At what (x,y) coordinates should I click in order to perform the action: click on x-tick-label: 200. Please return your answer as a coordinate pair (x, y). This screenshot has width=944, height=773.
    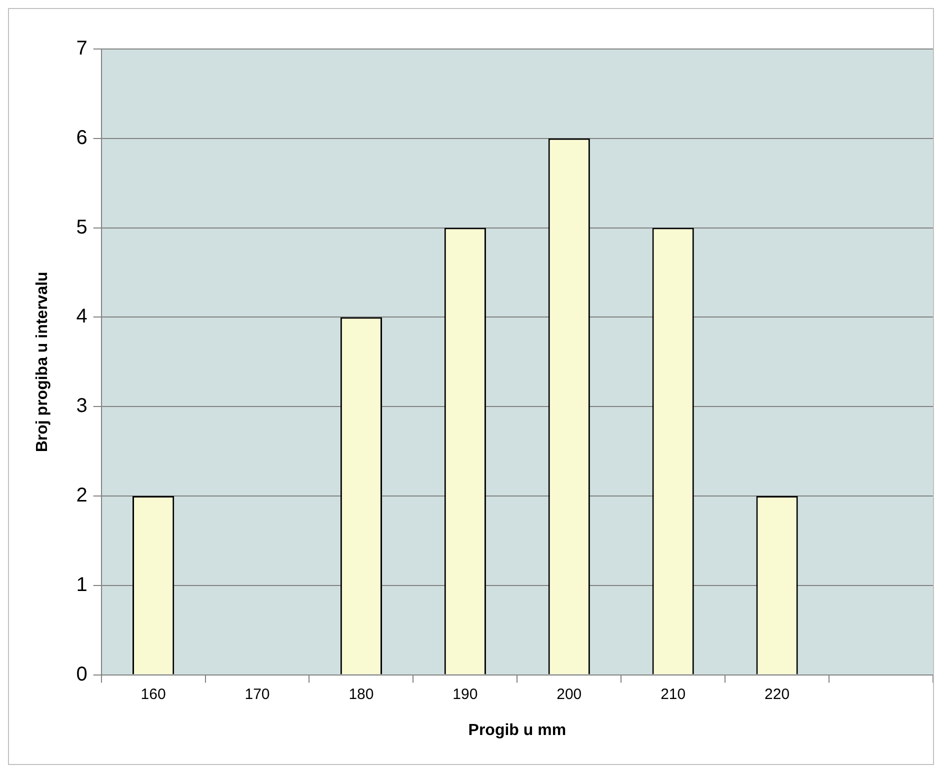
    Looking at the image, I should click on (569, 694).